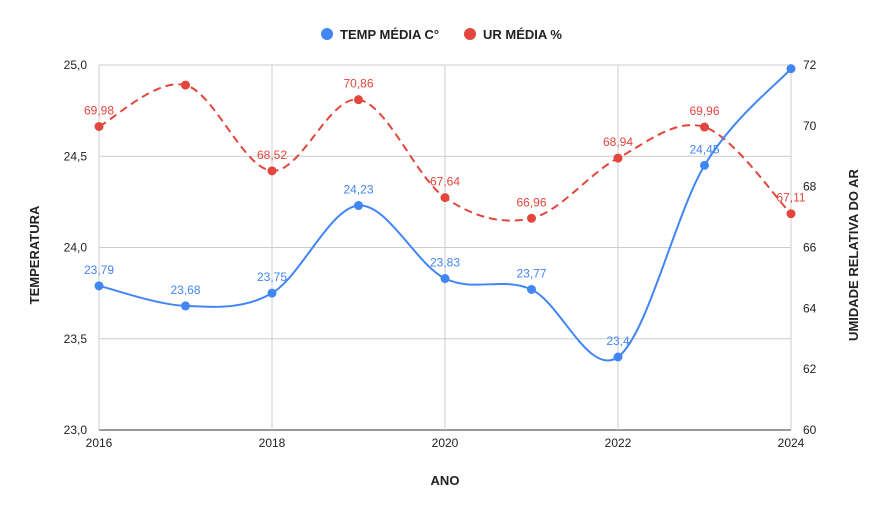 Image resolution: width=887 pixels, height=519 pixels. Describe the element at coordinates (389, 34) in the screenshot. I see `legend-label: TEMP MÉDIA C°` at that location.